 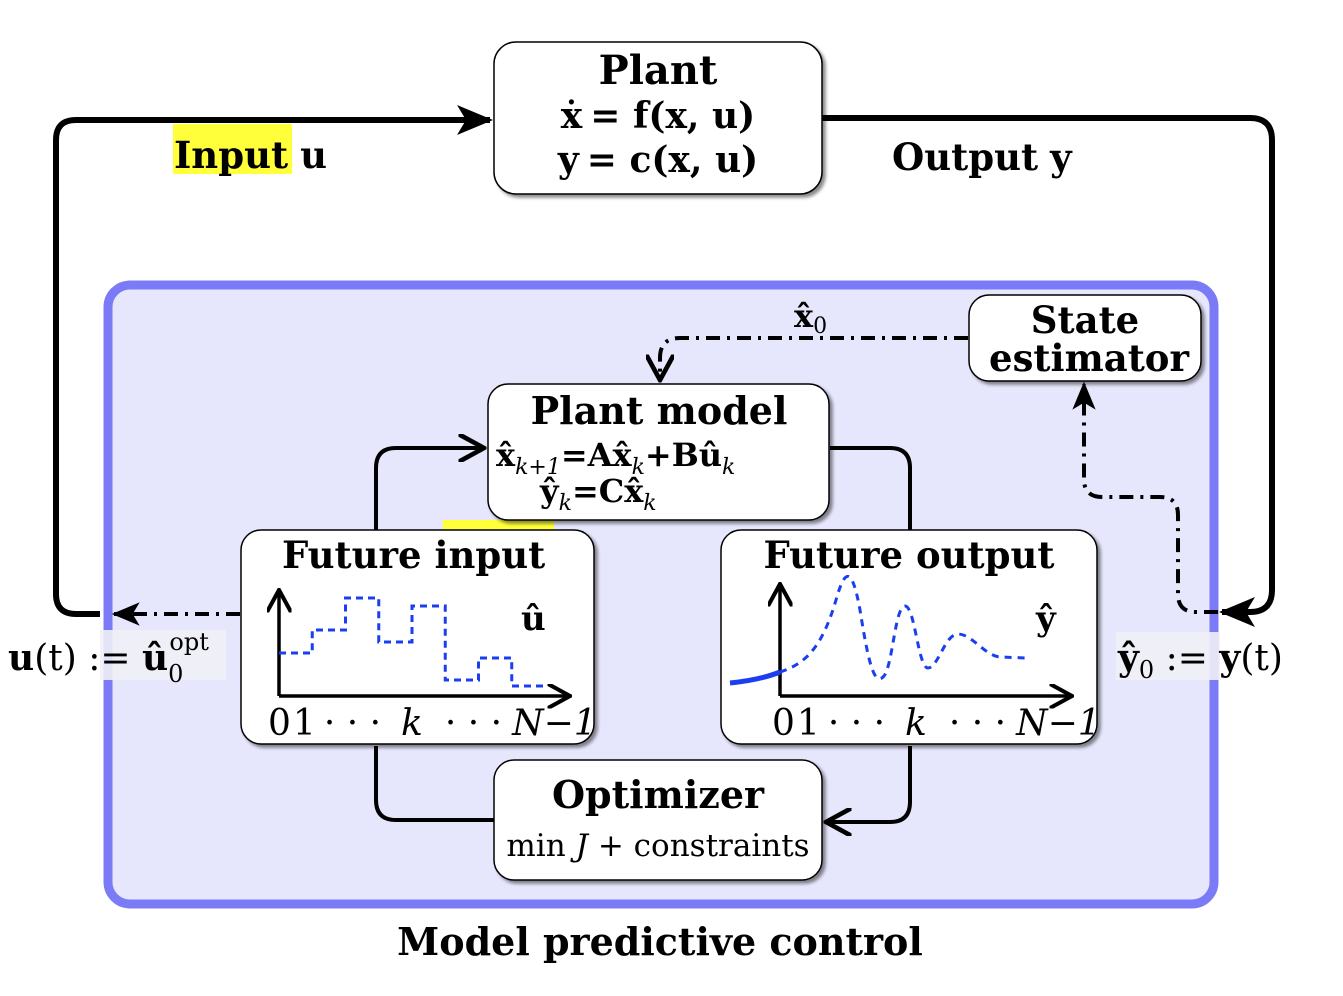 I want to click on future-output-axes, so click(x=926, y=640).